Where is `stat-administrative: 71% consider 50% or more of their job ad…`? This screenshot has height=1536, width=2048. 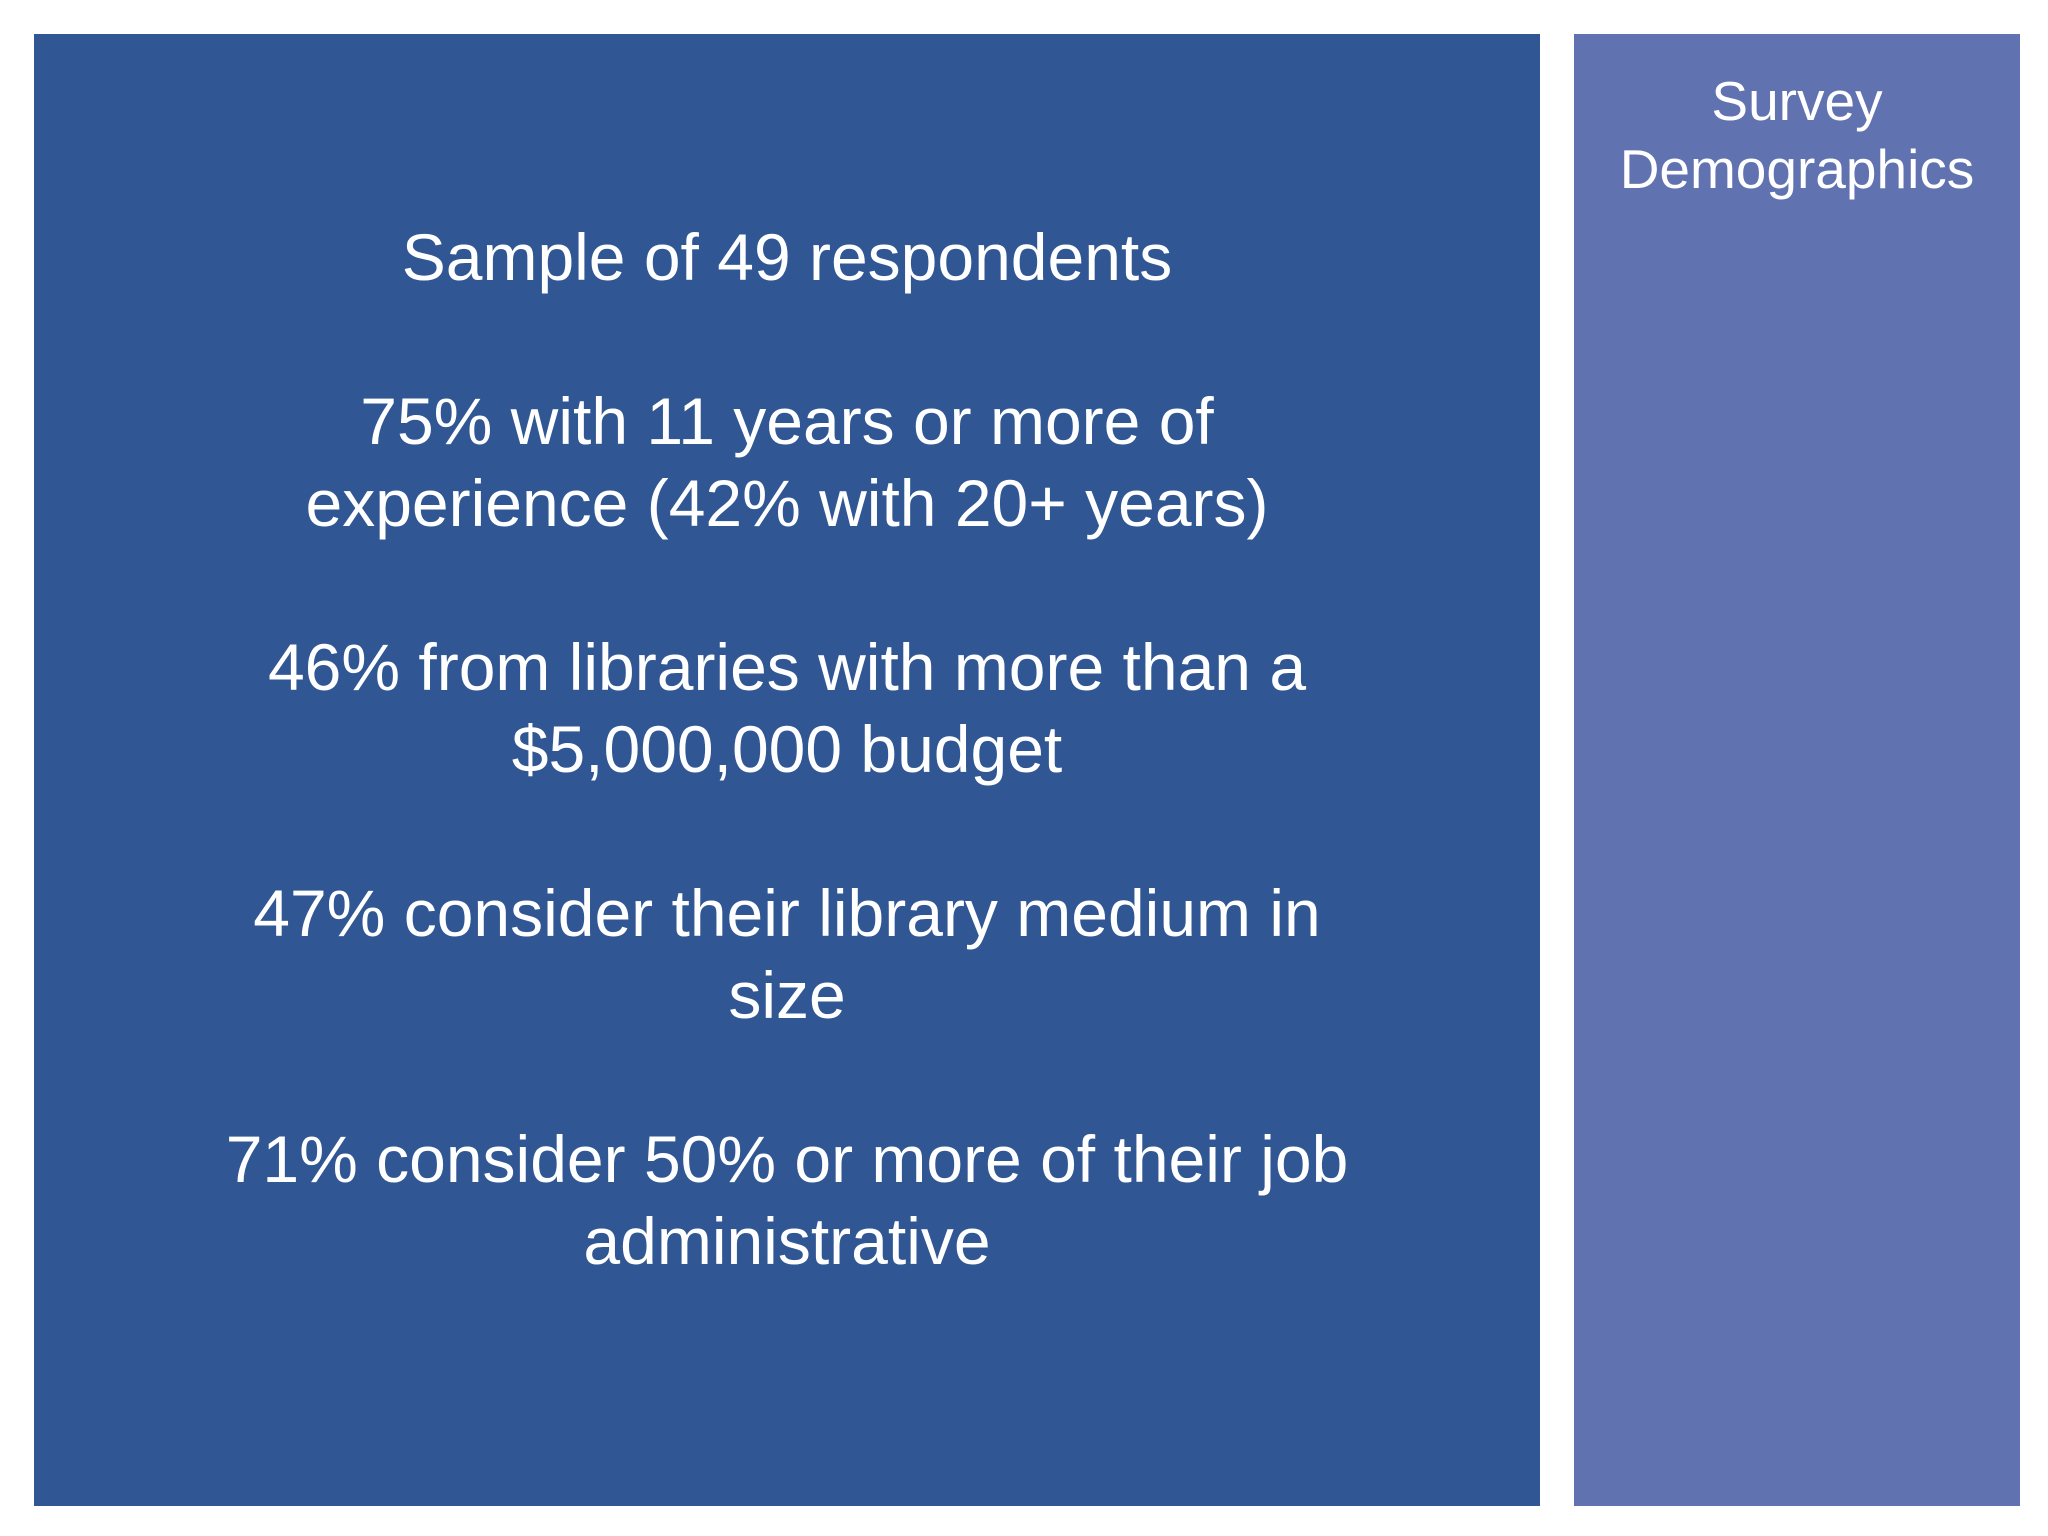
stat-administrative: 71% consider 50% or more of their job ad… is located at coordinates (787, 1200).